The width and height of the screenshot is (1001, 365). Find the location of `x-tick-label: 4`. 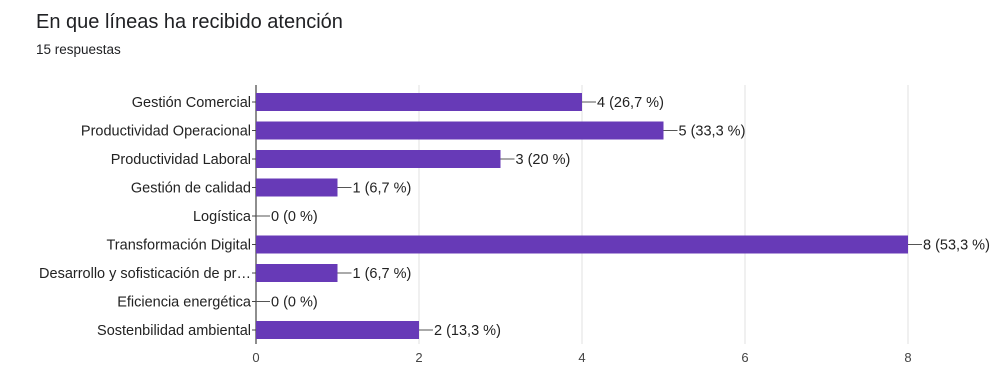

x-tick-label: 4 is located at coordinates (581, 357).